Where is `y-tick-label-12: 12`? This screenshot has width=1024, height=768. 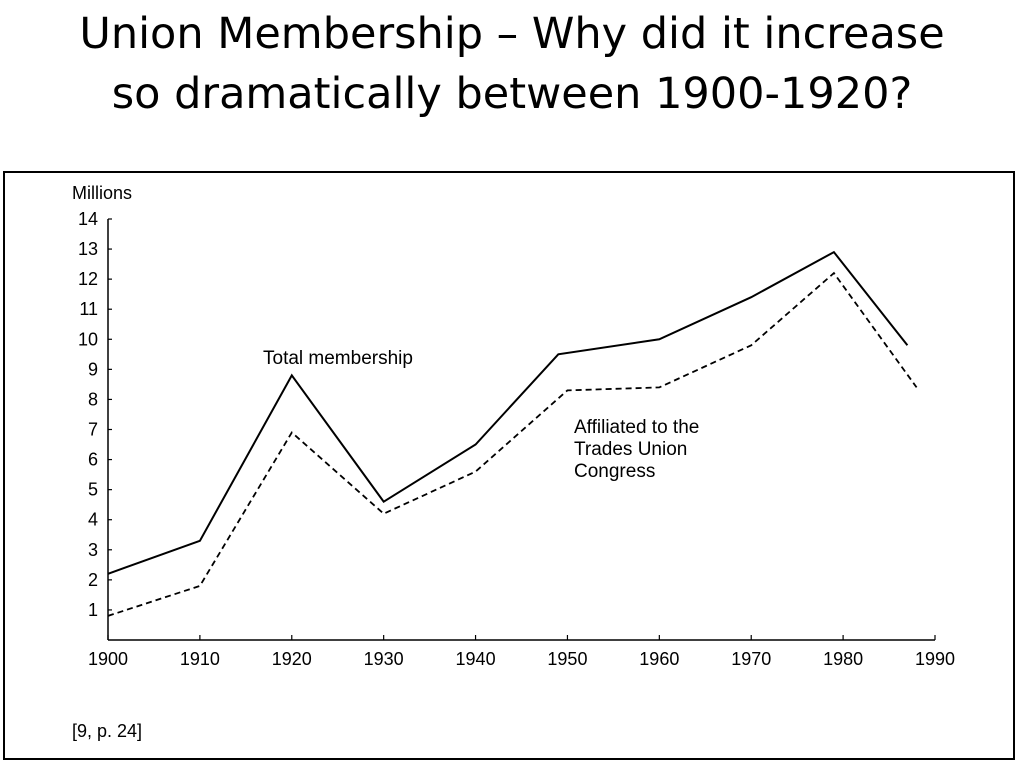
y-tick-label-12: 12 is located at coordinates (88, 279).